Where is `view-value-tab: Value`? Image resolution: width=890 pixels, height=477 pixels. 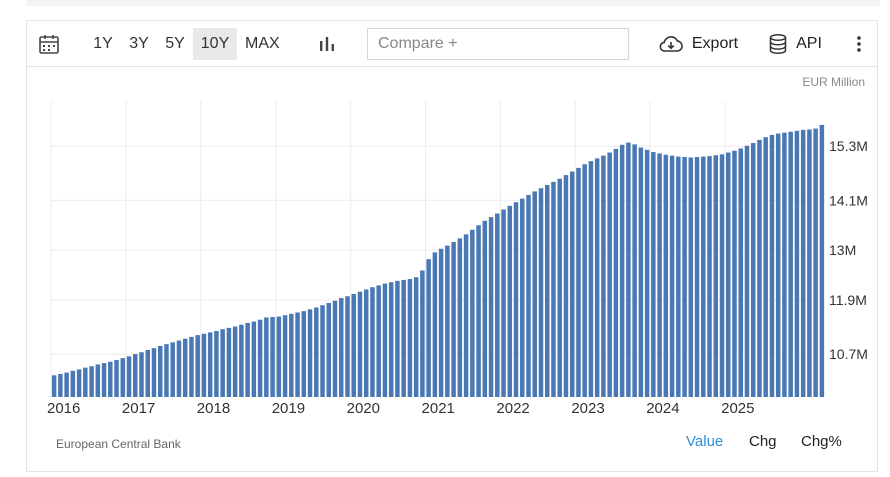
view-value-tab: Value is located at coordinates (705, 441).